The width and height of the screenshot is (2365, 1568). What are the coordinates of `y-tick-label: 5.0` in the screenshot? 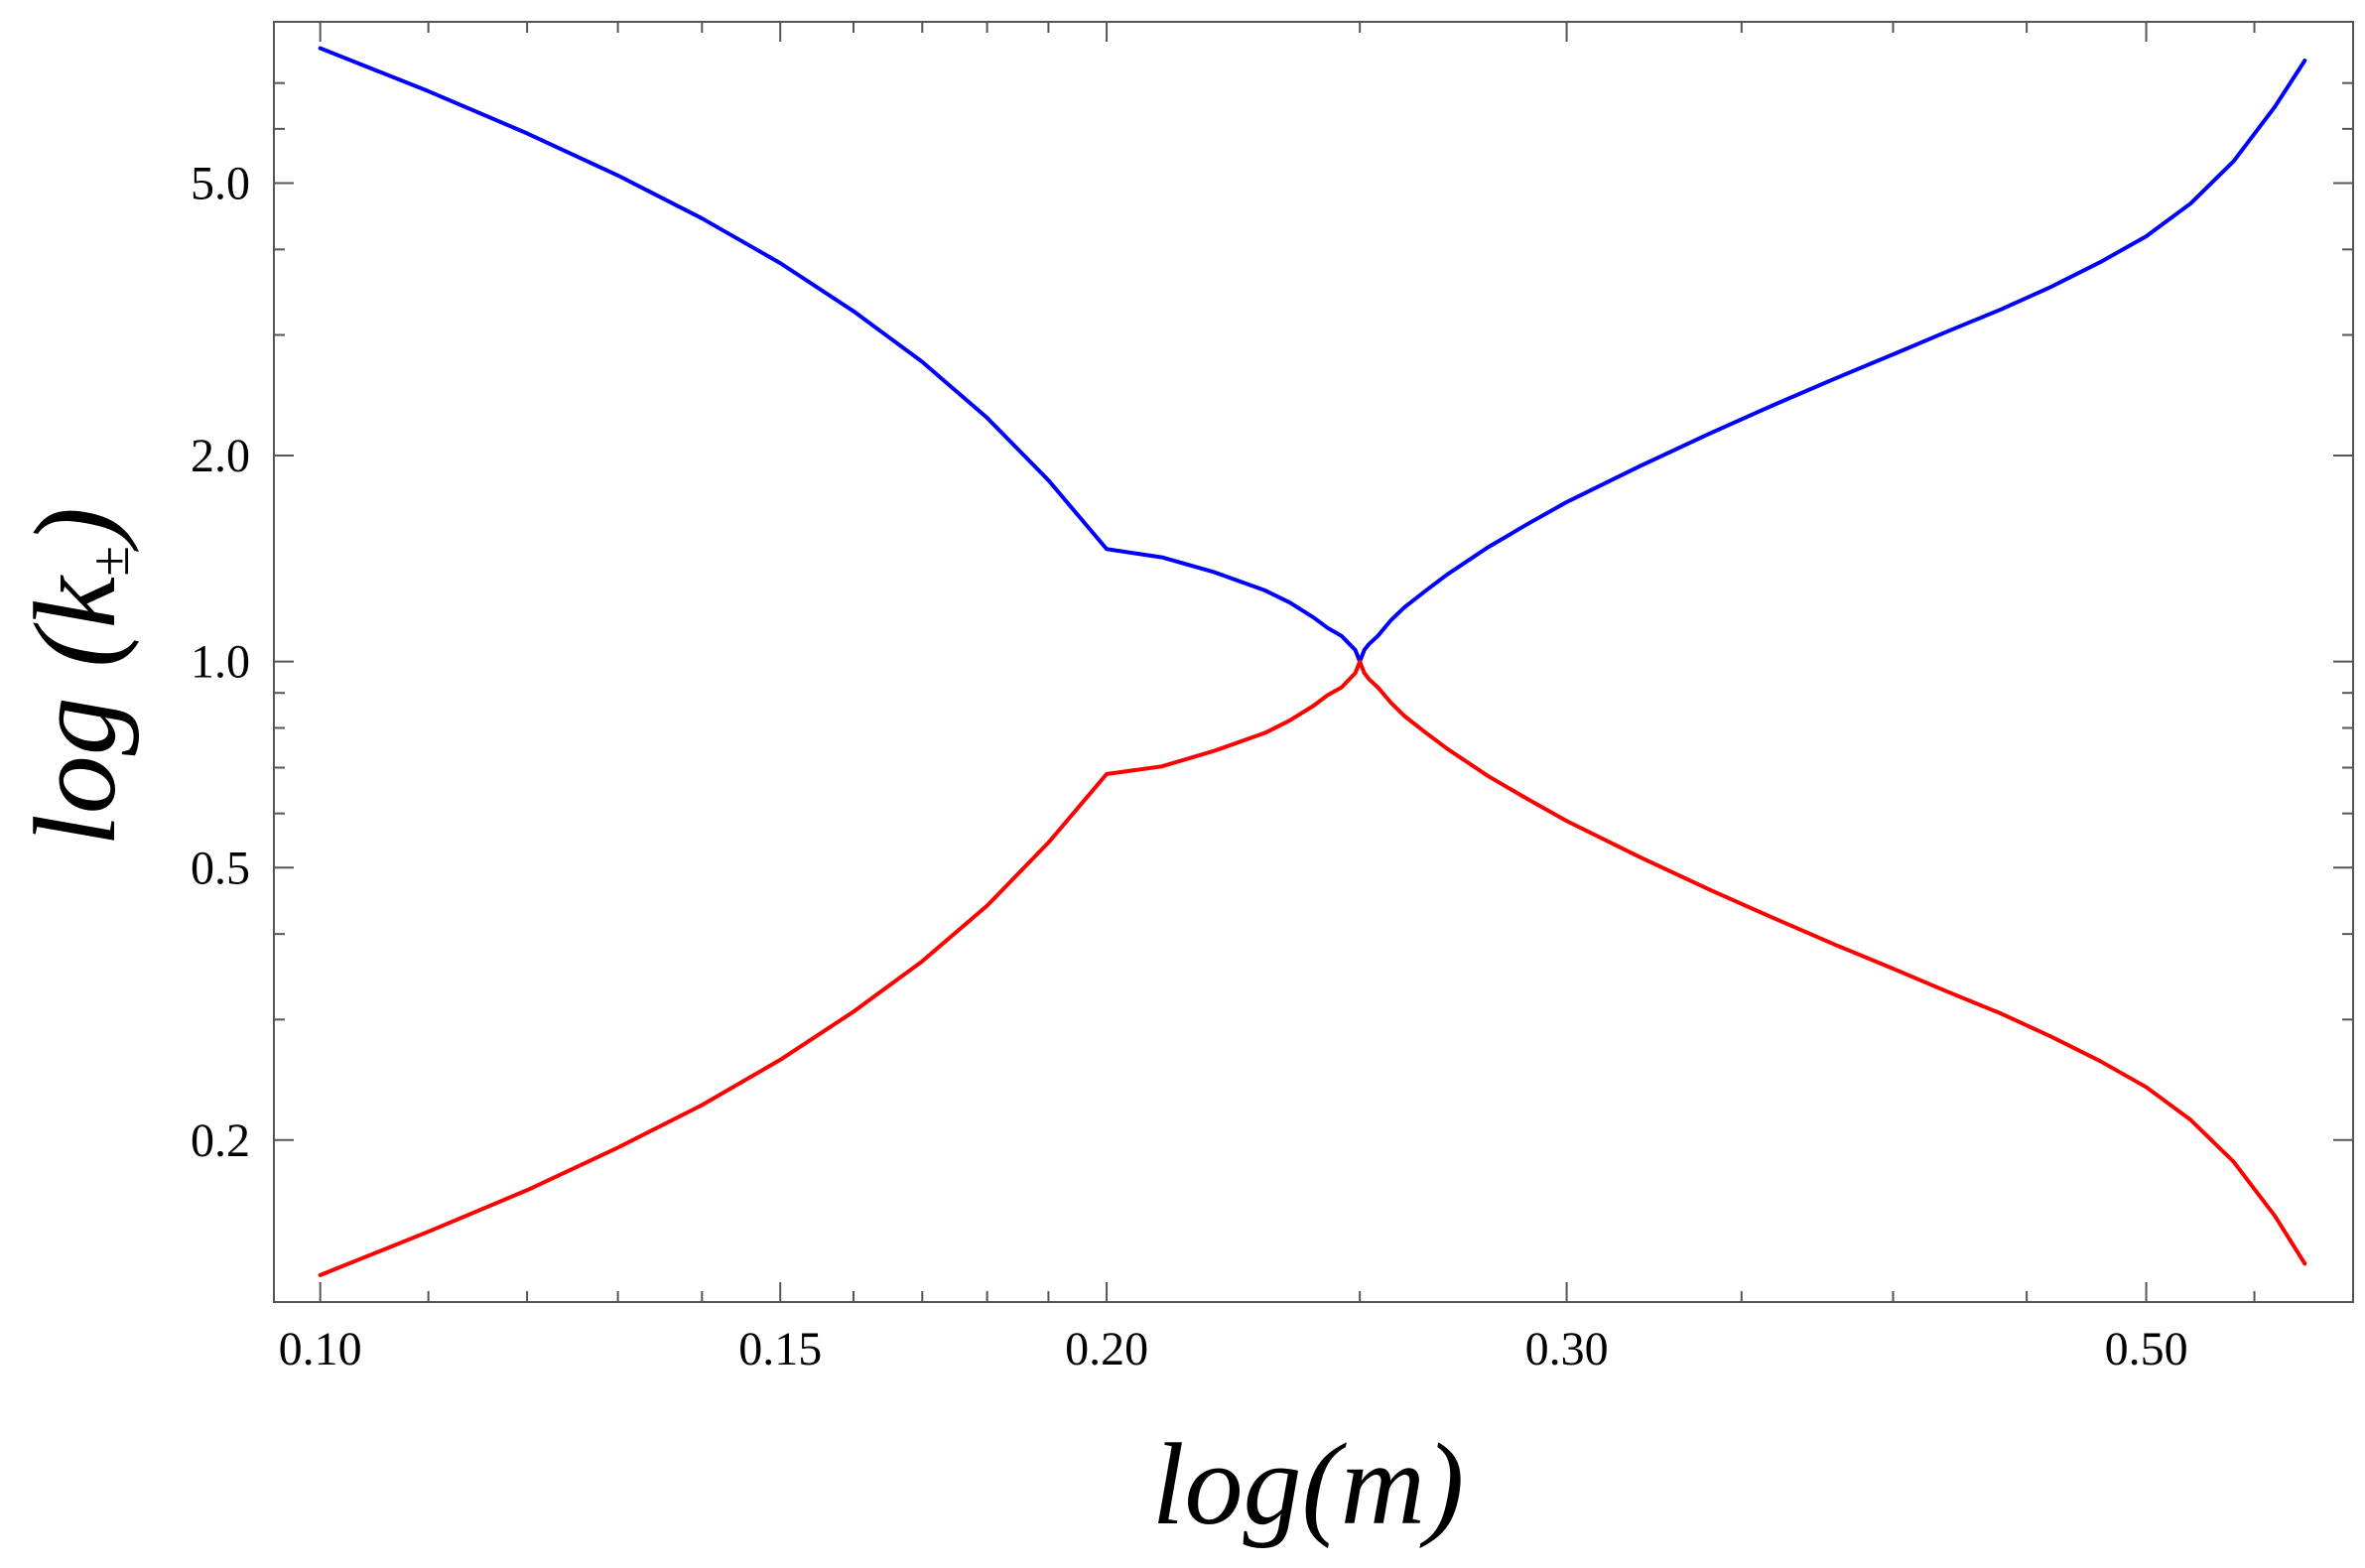 It's located at (220, 183).